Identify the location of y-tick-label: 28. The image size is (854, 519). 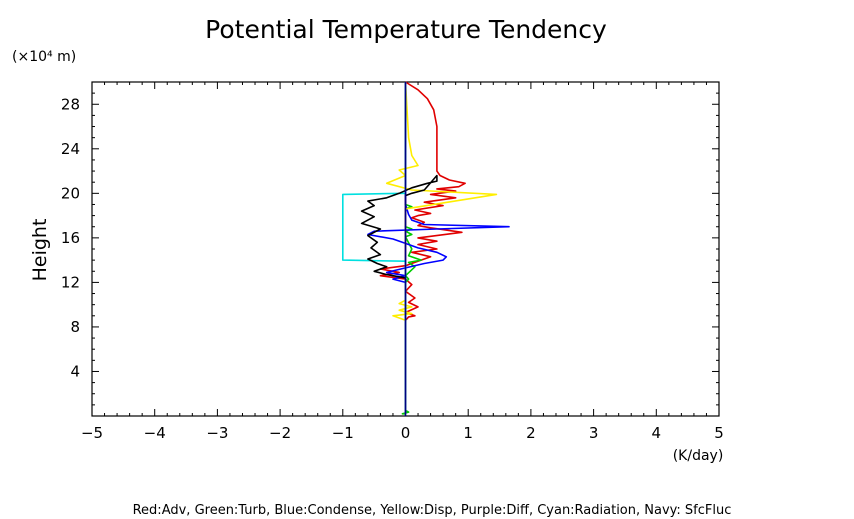
(70, 104).